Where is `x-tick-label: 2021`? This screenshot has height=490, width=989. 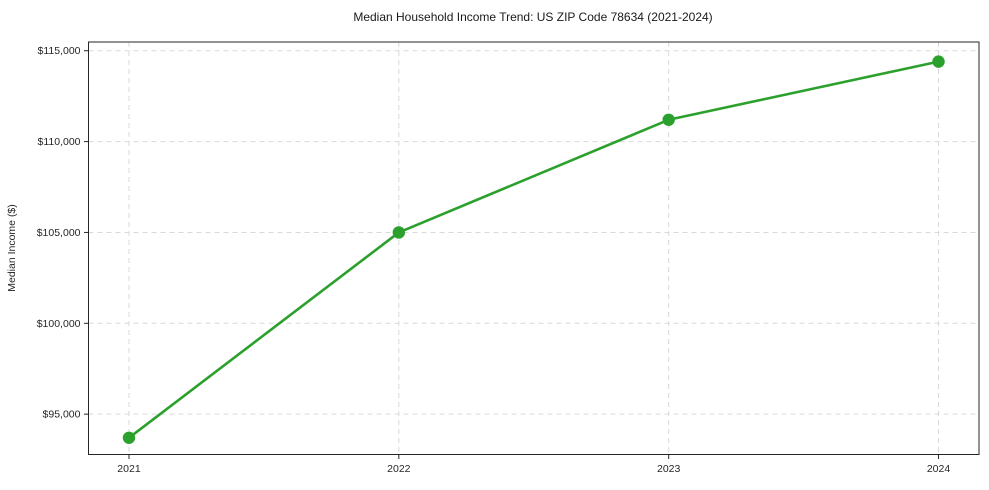 x-tick-label: 2021 is located at coordinates (129, 469).